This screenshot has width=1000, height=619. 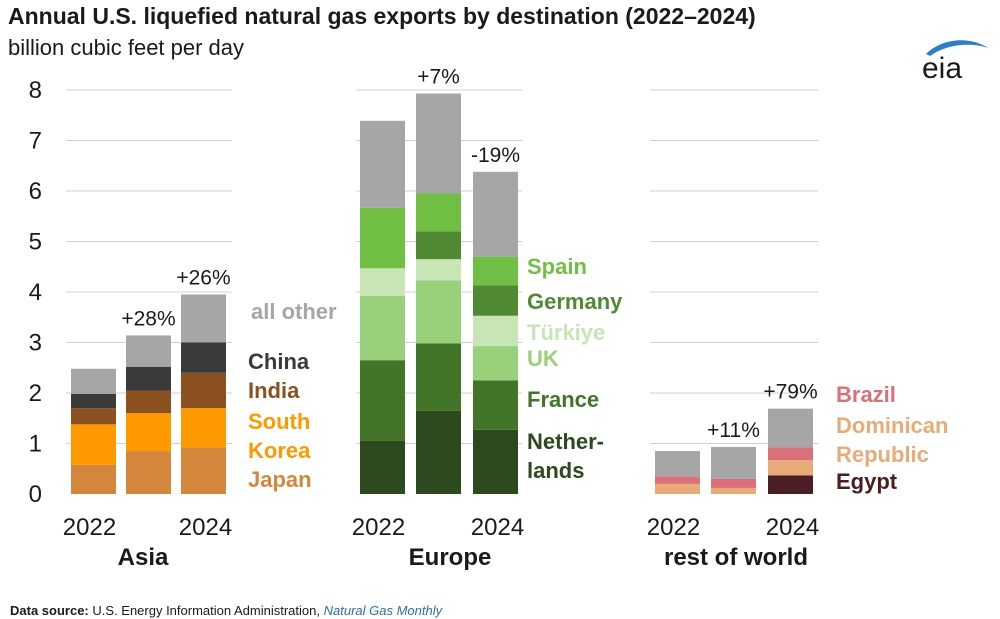 I want to click on y-tick-label: 0, so click(x=35, y=494).